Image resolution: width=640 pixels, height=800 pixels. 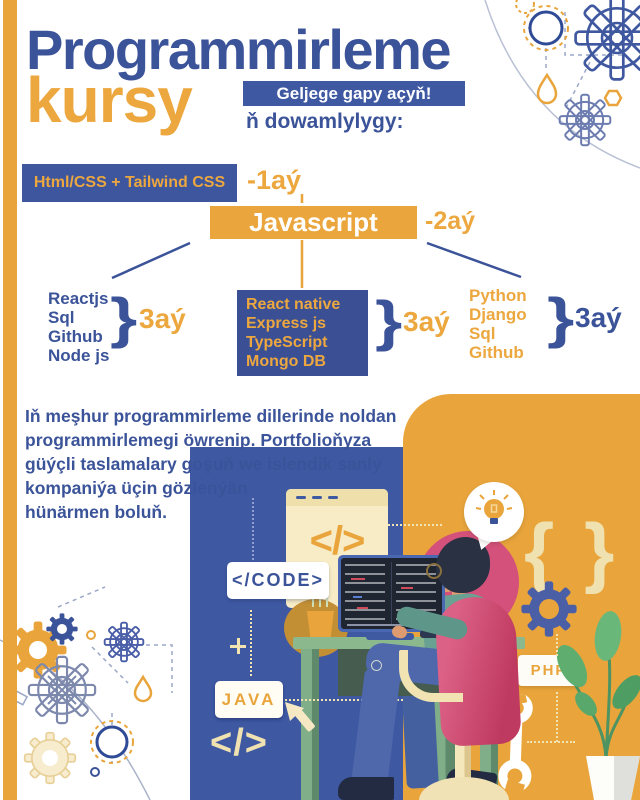 What do you see at coordinates (136, 488) in the screenshot?
I see `description-line: kompaniýa üçin gözlenýän` at bounding box center [136, 488].